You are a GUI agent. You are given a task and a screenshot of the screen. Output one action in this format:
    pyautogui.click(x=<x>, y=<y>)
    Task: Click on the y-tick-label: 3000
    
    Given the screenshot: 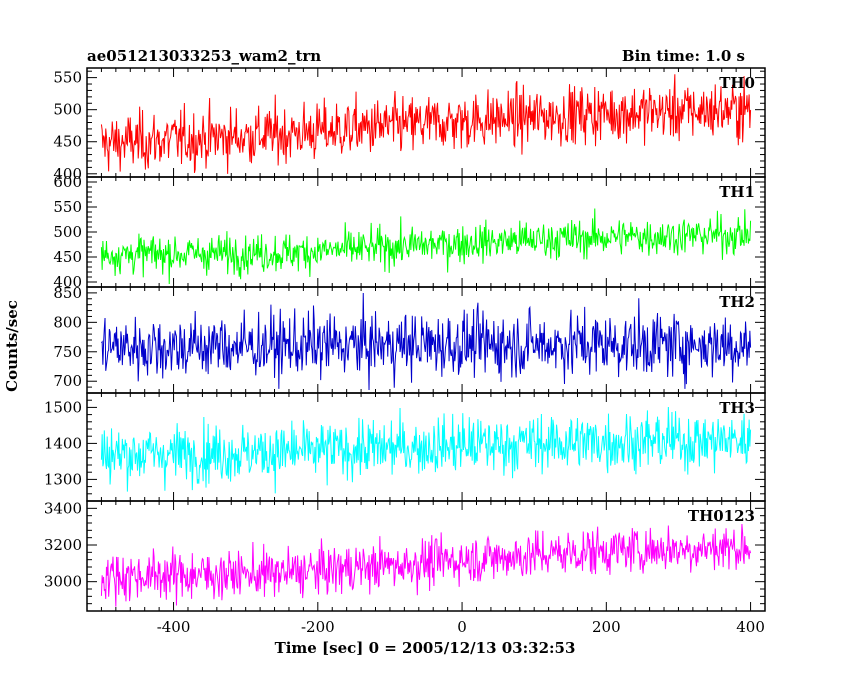 What is the action you would take?
    pyautogui.click(x=63, y=582)
    